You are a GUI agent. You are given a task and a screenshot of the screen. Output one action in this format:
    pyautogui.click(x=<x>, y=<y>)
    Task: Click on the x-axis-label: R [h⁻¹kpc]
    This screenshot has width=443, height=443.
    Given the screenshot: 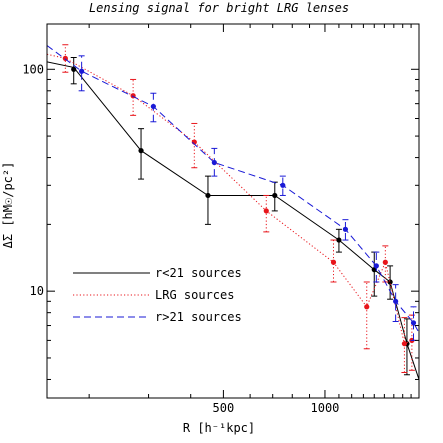 What is the action you would take?
    pyautogui.click(x=219, y=428)
    